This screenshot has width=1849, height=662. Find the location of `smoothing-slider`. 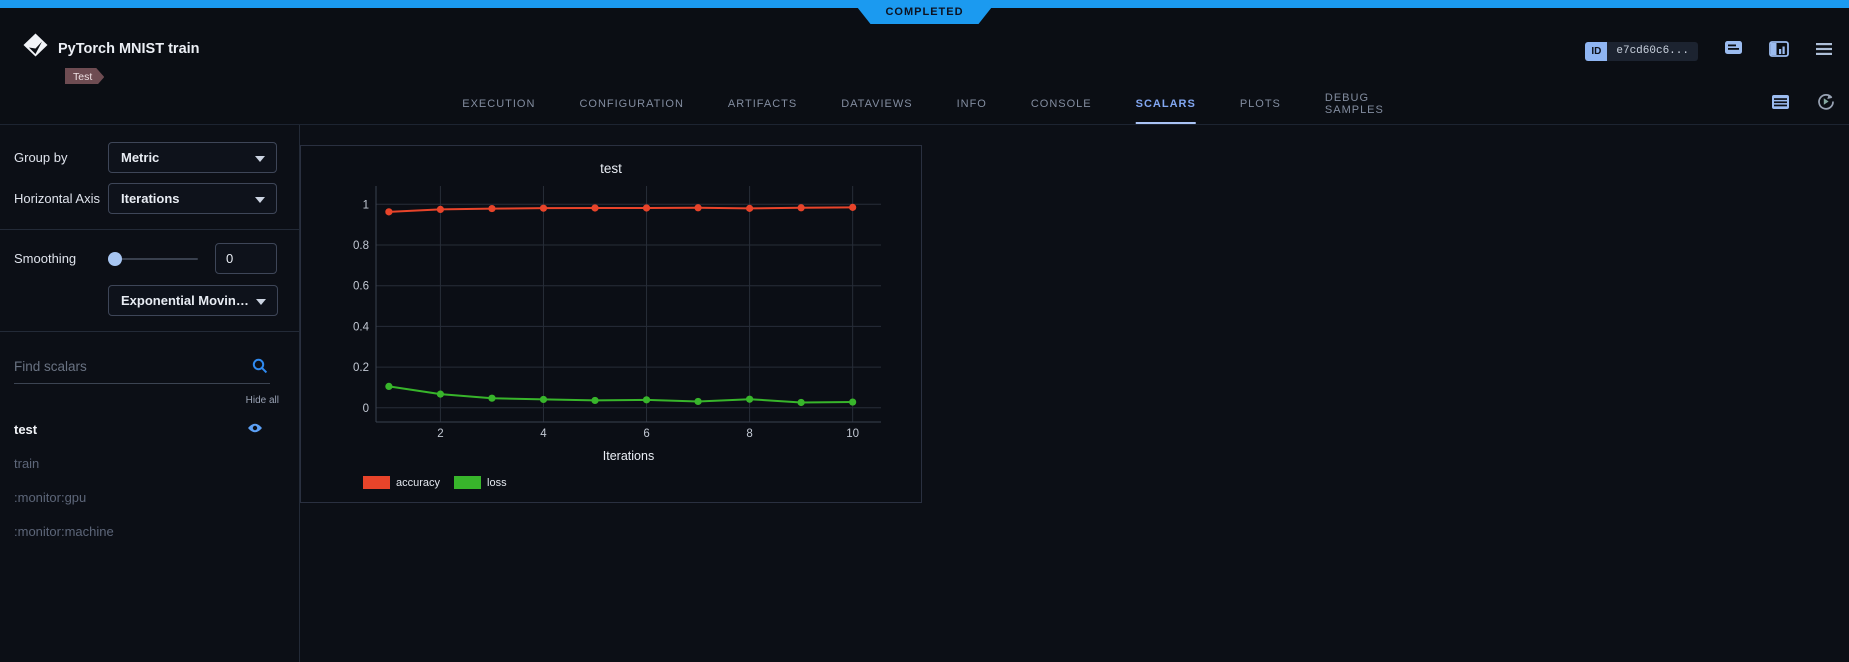

smoothing-slider is located at coordinates (153, 258).